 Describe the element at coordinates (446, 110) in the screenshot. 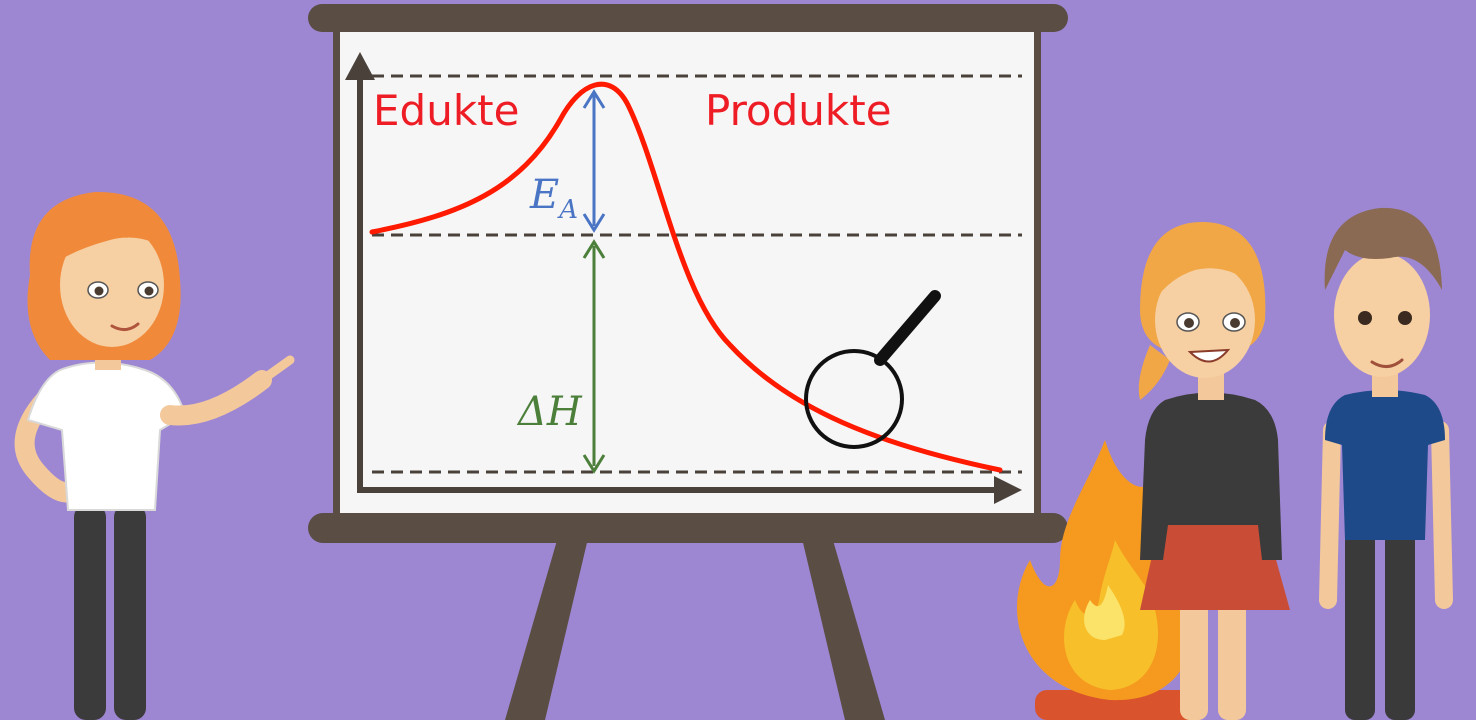

I see `label-educts: Edukte` at that location.